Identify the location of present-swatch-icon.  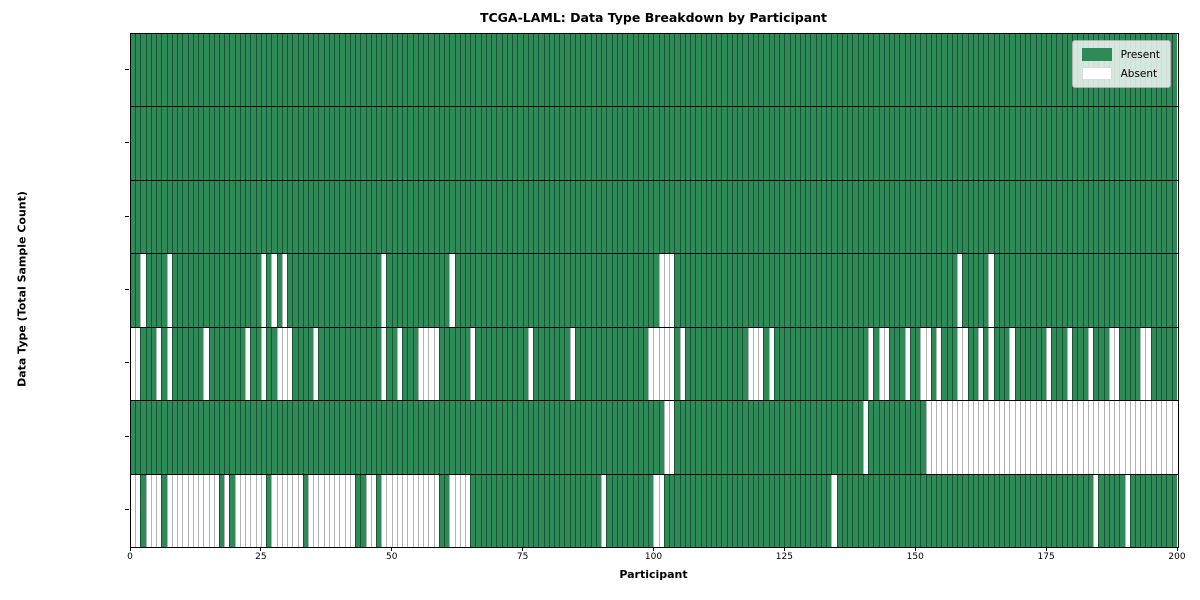
(1096, 54).